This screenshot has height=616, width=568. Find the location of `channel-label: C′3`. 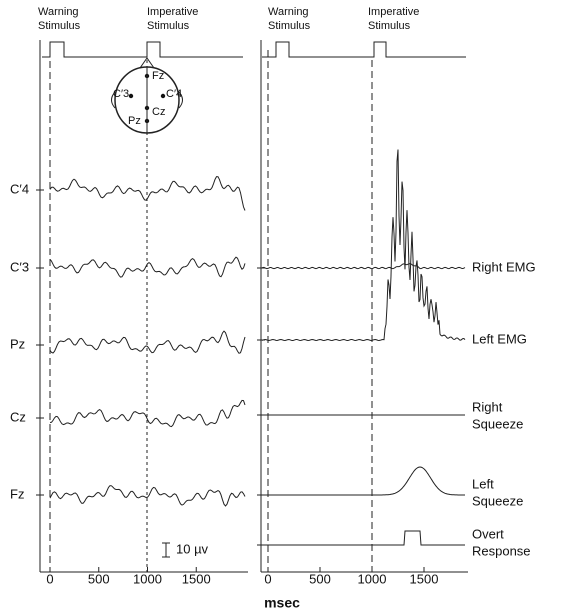

channel-label: C′3 is located at coordinates (19, 266).